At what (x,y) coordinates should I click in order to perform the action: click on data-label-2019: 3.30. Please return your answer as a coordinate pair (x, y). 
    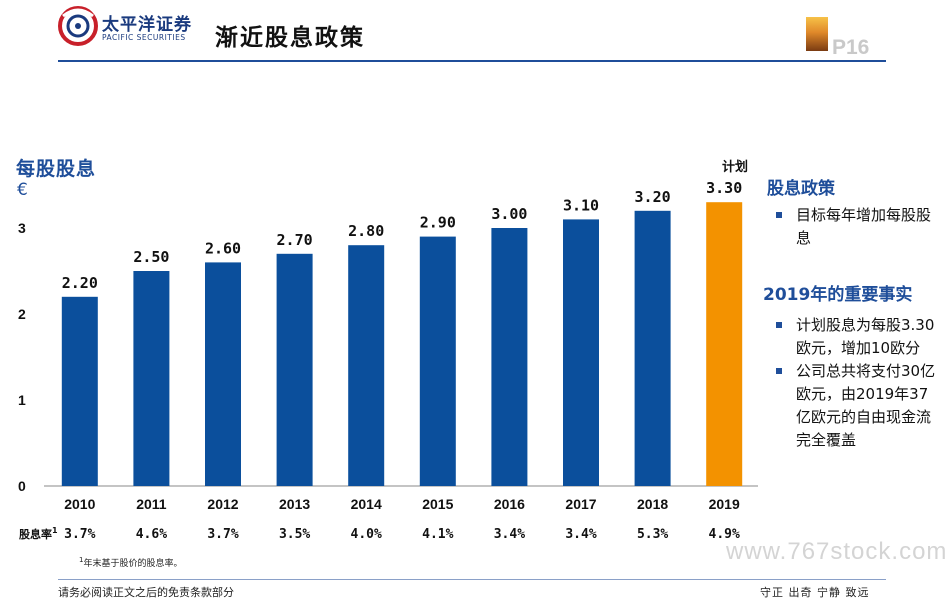
    Looking at the image, I should click on (724, 188).